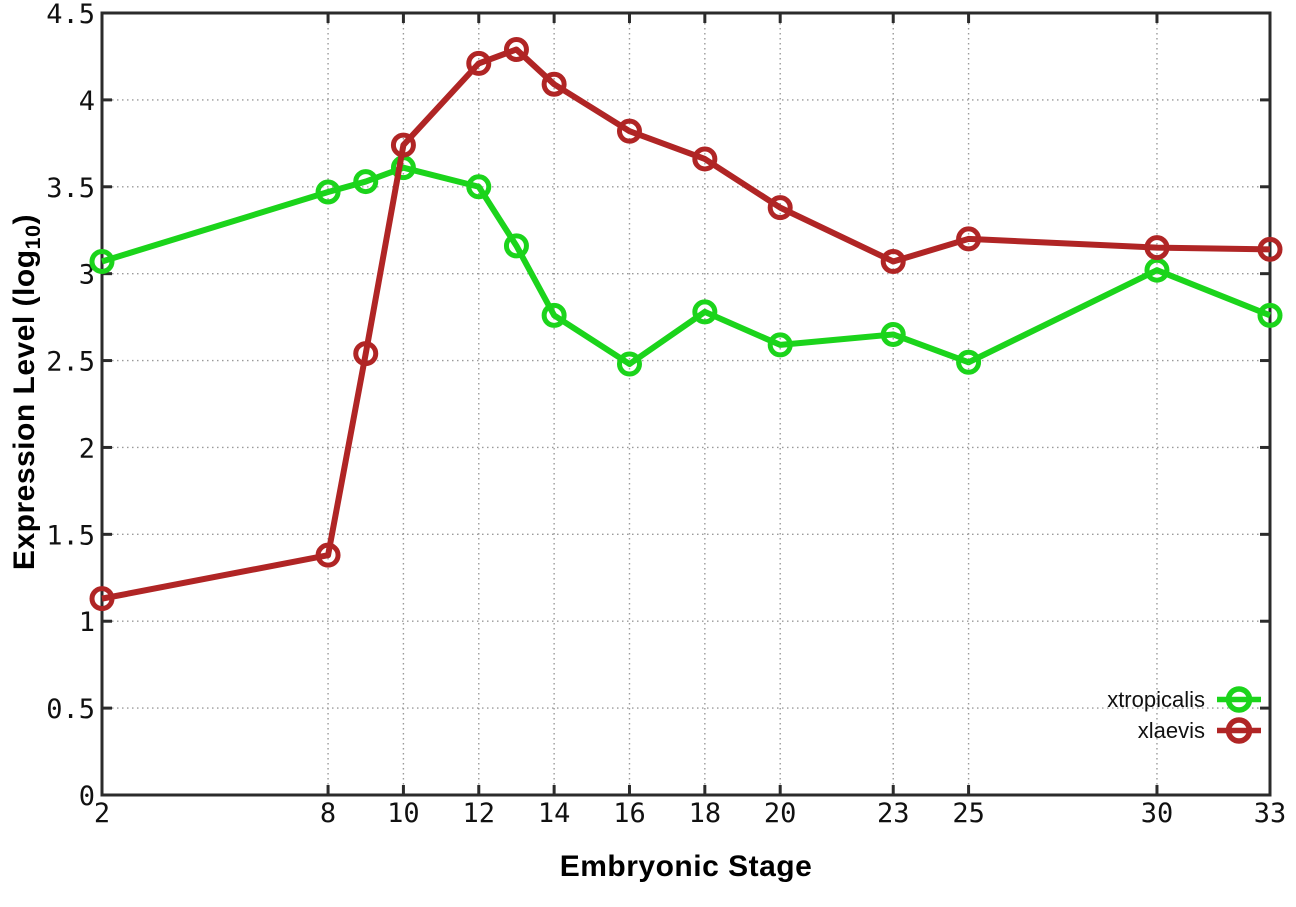 This screenshot has height=907, width=1296. Describe the element at coordinates (87, 796) in the screenshot. I see `y-tick-label: 0` at that location.